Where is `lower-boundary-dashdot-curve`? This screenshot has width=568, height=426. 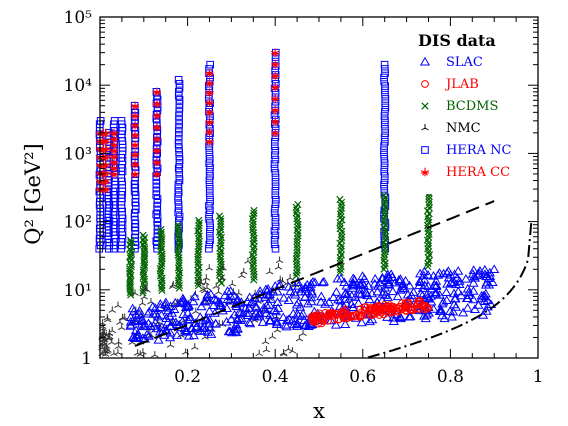
lower-boundary-dashdot-curve is located at coordinates (450, 289).